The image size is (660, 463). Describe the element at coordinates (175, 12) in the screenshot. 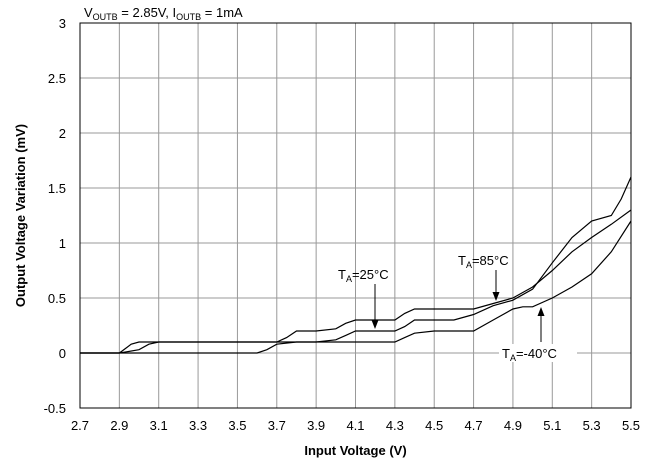

I see `cond-i-base: I` at that location.